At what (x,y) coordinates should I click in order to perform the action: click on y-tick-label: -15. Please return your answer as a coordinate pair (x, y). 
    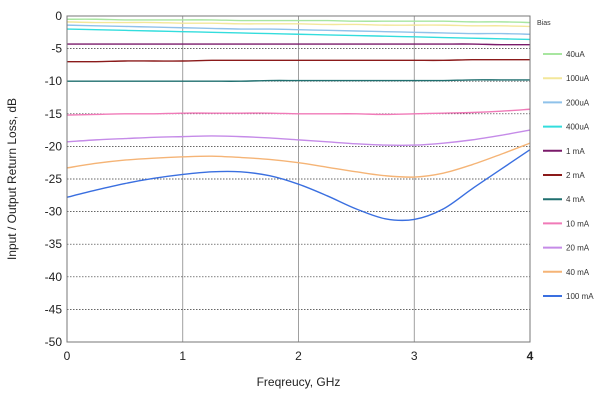
    Looking at the image, I should click on (54, 114).